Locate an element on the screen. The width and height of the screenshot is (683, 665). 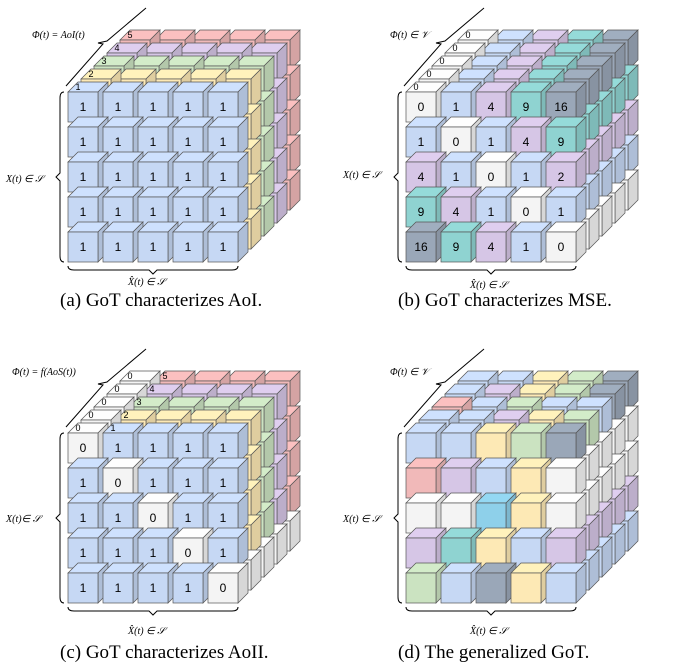
x-label-d: X(t) ∈ 𝒮 is located at coordinates (362, 519).